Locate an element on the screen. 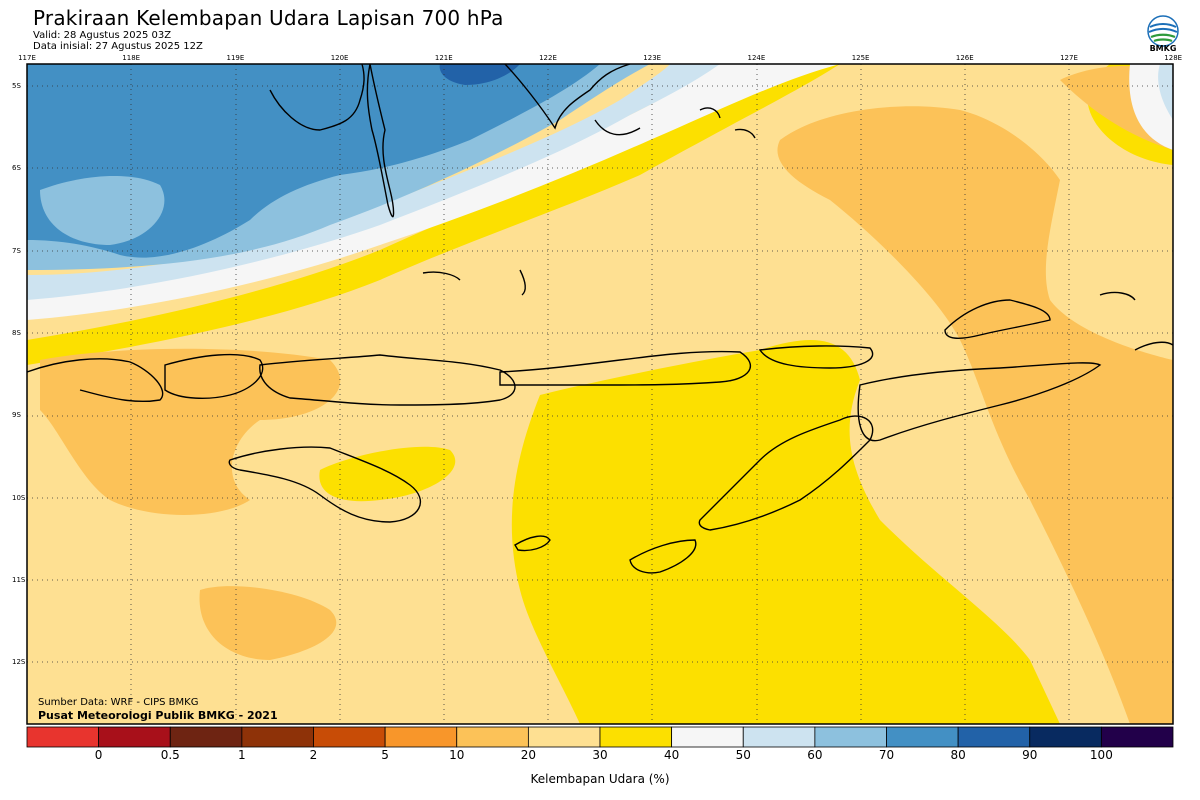 The image size is (1200, 800). colorbar-label: 90 is located at coordinates (1030, 755).